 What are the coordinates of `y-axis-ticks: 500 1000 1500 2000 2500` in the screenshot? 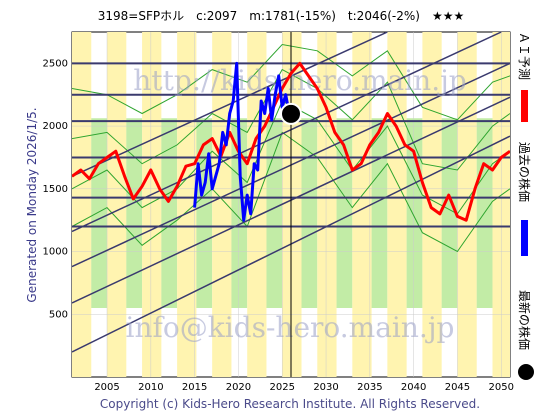 It's located at (55, 189).